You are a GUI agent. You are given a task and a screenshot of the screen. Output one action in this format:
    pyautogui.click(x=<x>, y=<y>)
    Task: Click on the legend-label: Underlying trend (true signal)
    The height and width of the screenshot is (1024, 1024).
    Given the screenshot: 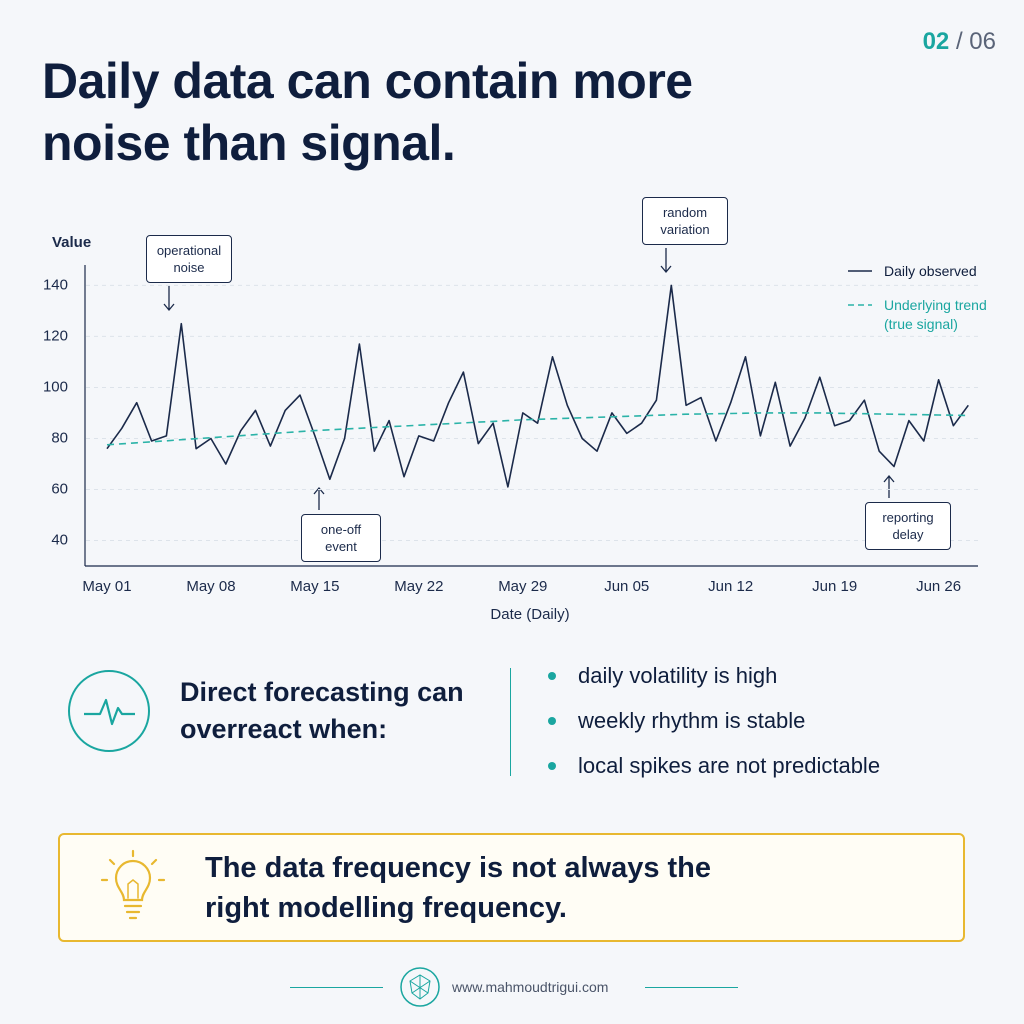 What is the action you would take?
    pyautogui.click(x=935, y=314)
    